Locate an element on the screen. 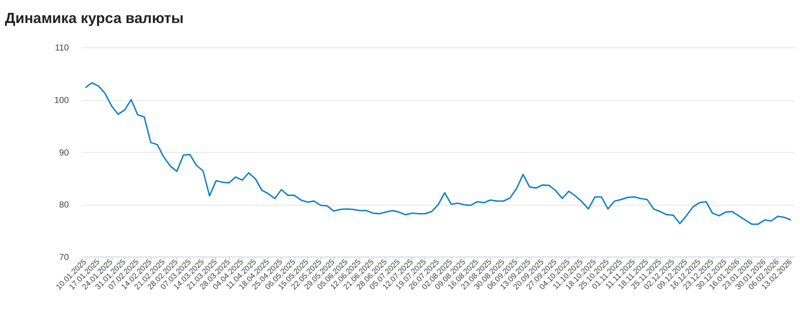 The width and height of the screenshot is (800, 316). y-tick-label: 80 is located at coordinates (64, 205).